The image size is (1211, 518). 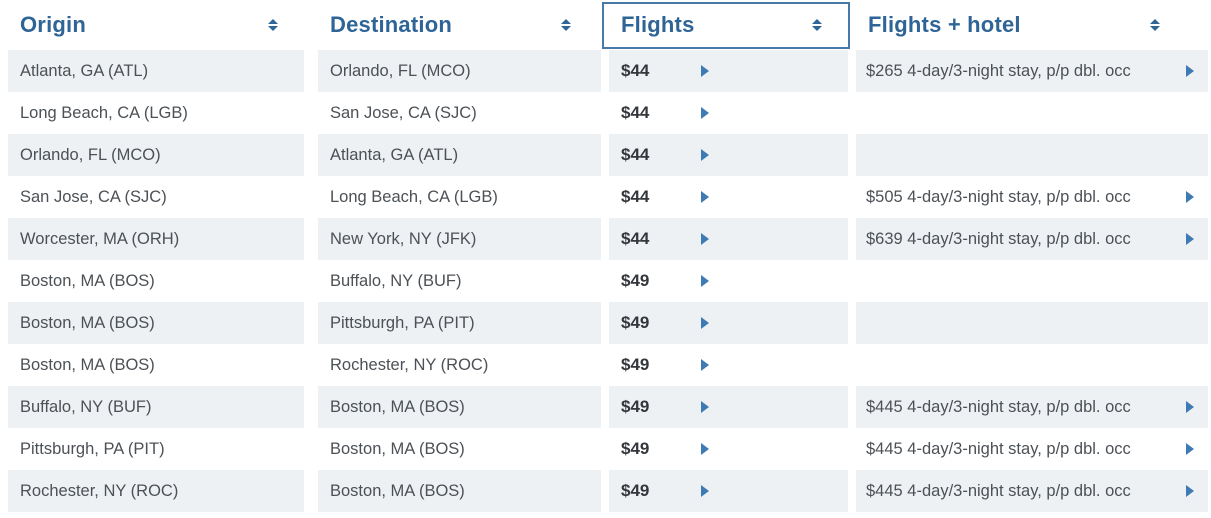 I want to click on column-header-origin-label: Origin, so click(x=53, y=24).